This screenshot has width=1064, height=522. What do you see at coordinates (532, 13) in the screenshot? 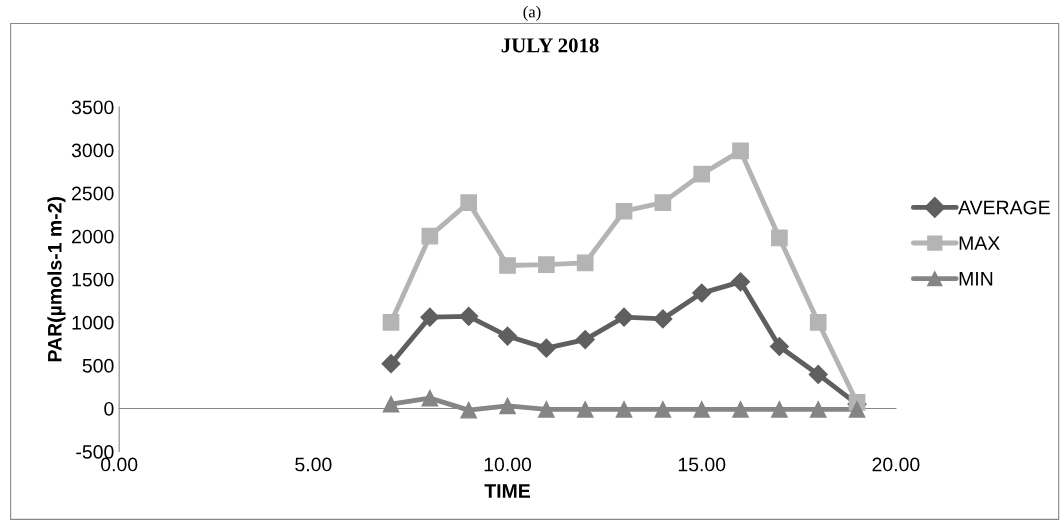
I see `text: (a)` at bounding box center [532, 13].